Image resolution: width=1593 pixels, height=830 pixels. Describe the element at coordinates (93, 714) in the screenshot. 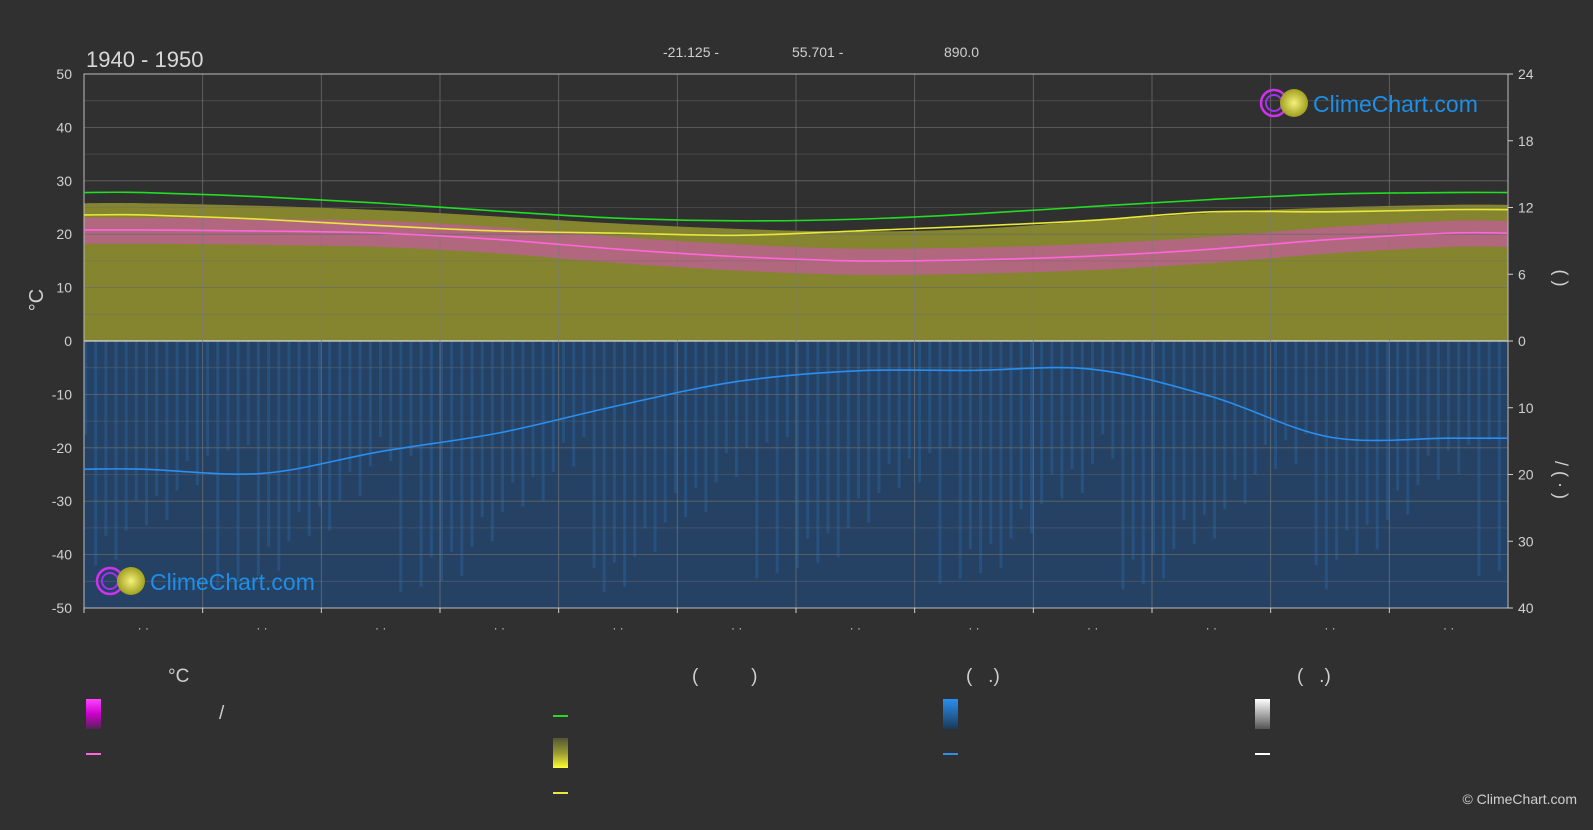

I see `legend-temp-range-swatch` at that location.